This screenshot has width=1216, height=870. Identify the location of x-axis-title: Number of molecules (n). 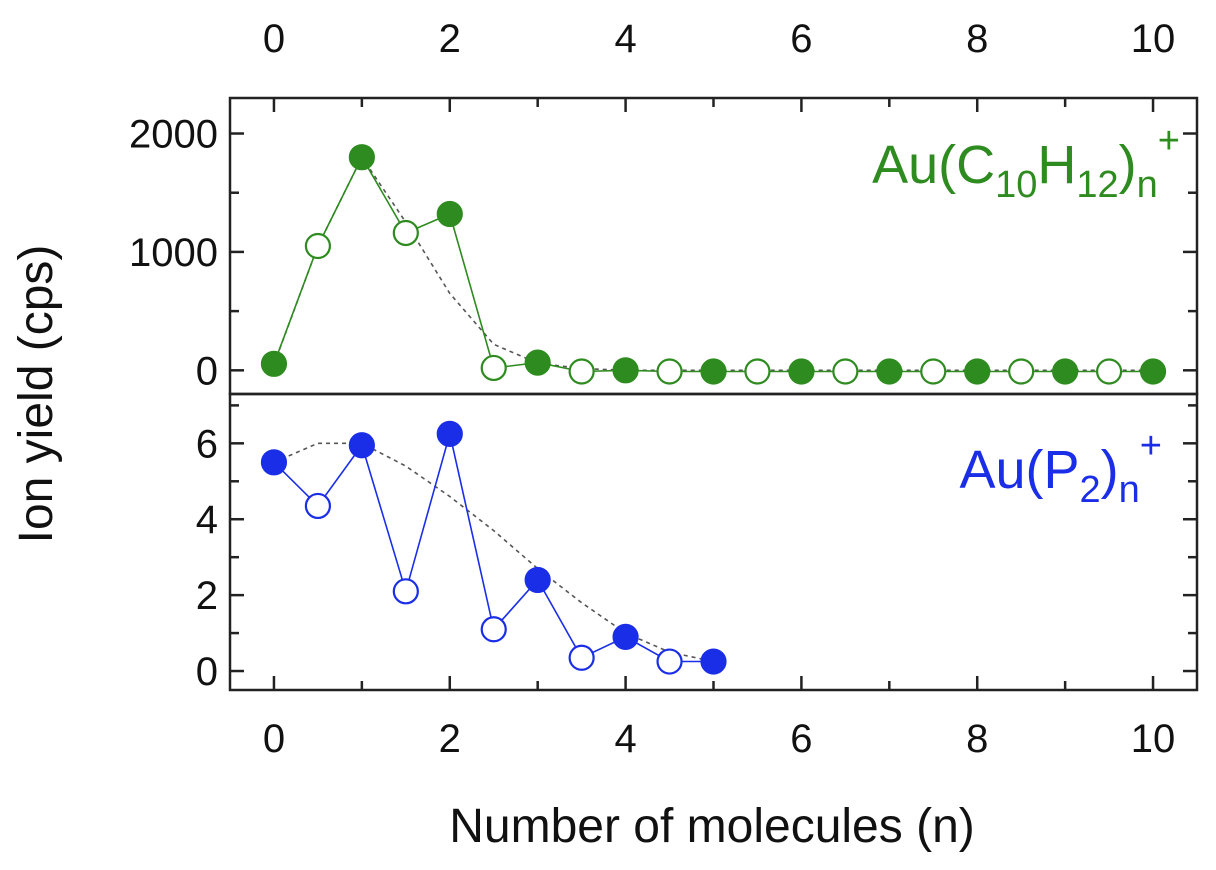
(712, 826).